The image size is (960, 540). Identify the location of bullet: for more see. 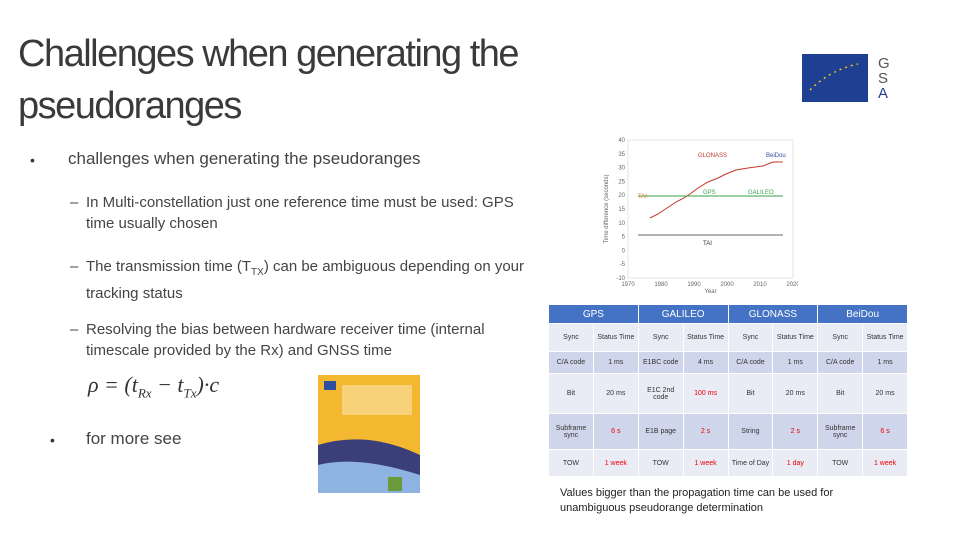
(134, 438).